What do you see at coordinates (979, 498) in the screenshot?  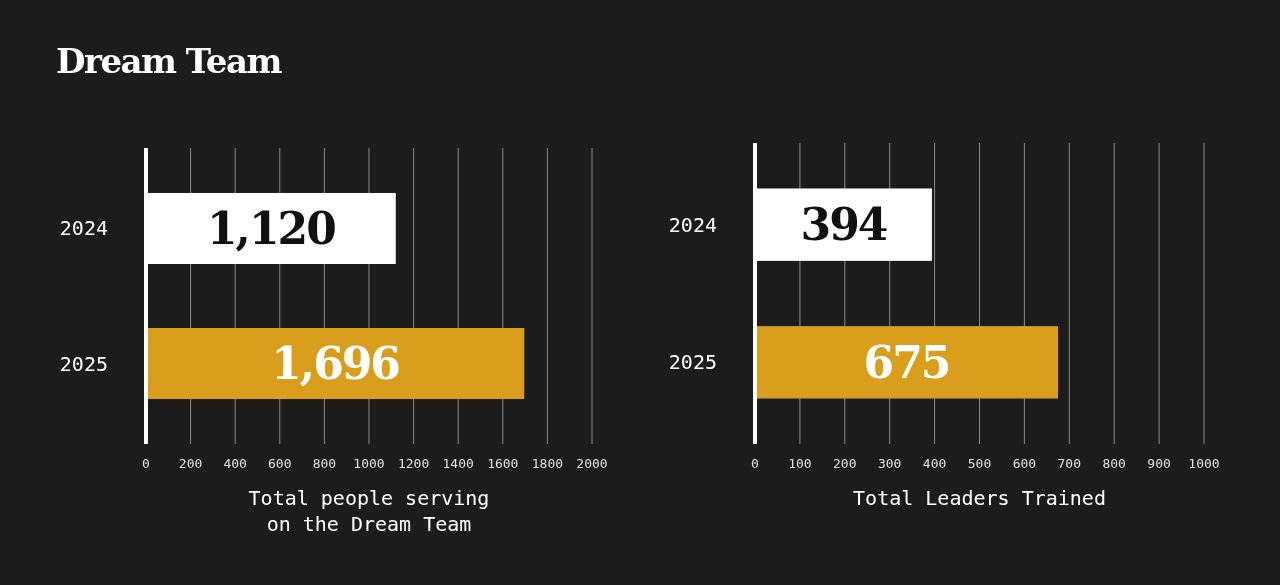 I see `x-axis-title: Total Leaders Trained` at bounding box center [979, 498].